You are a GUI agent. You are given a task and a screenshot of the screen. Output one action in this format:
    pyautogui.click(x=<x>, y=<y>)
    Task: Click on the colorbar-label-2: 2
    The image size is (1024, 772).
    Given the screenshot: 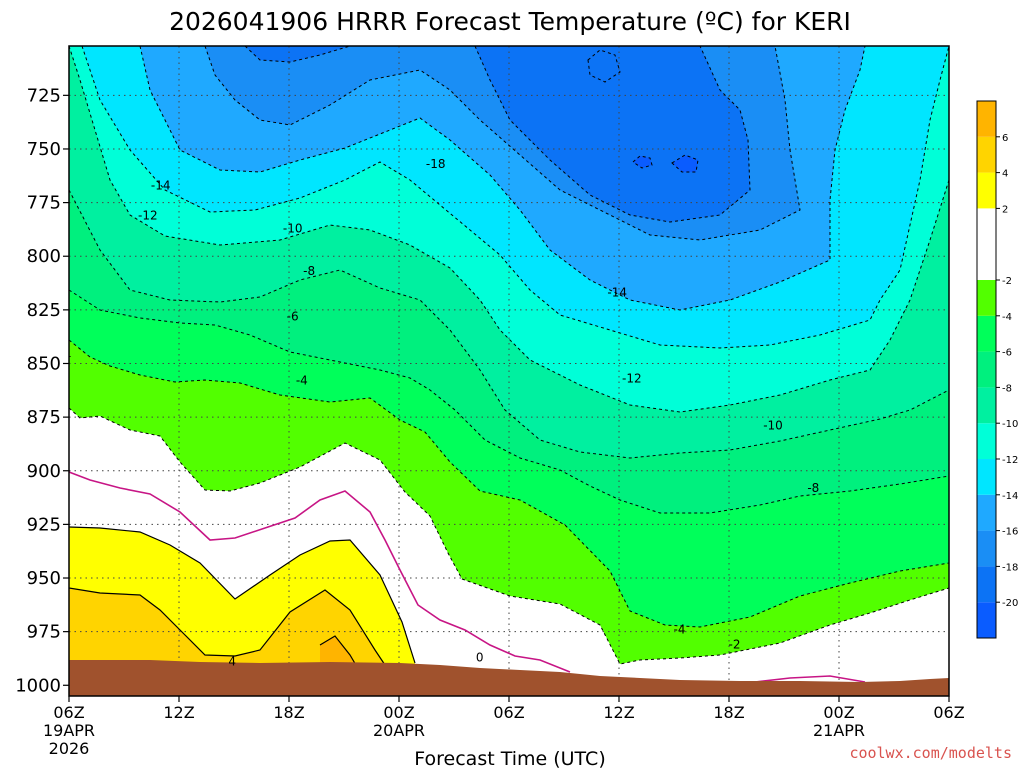 What is the action you would take?
    pyautogui.click(x=1005, y=209)
    